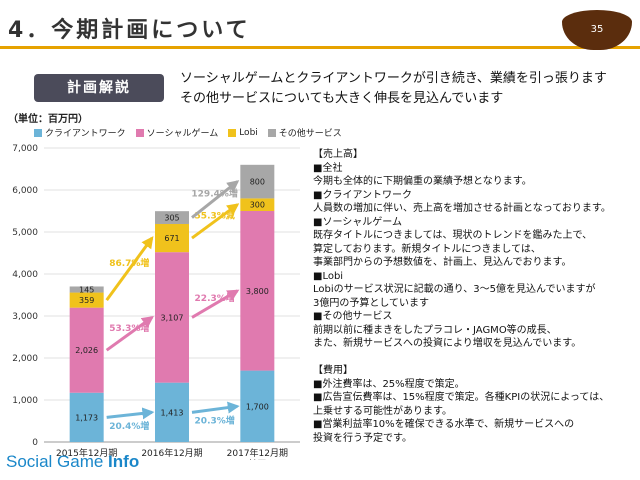 This screenshot has width=640, height=480. I want to click on x-tick-label: 2017年12月期, so click(257, 453).